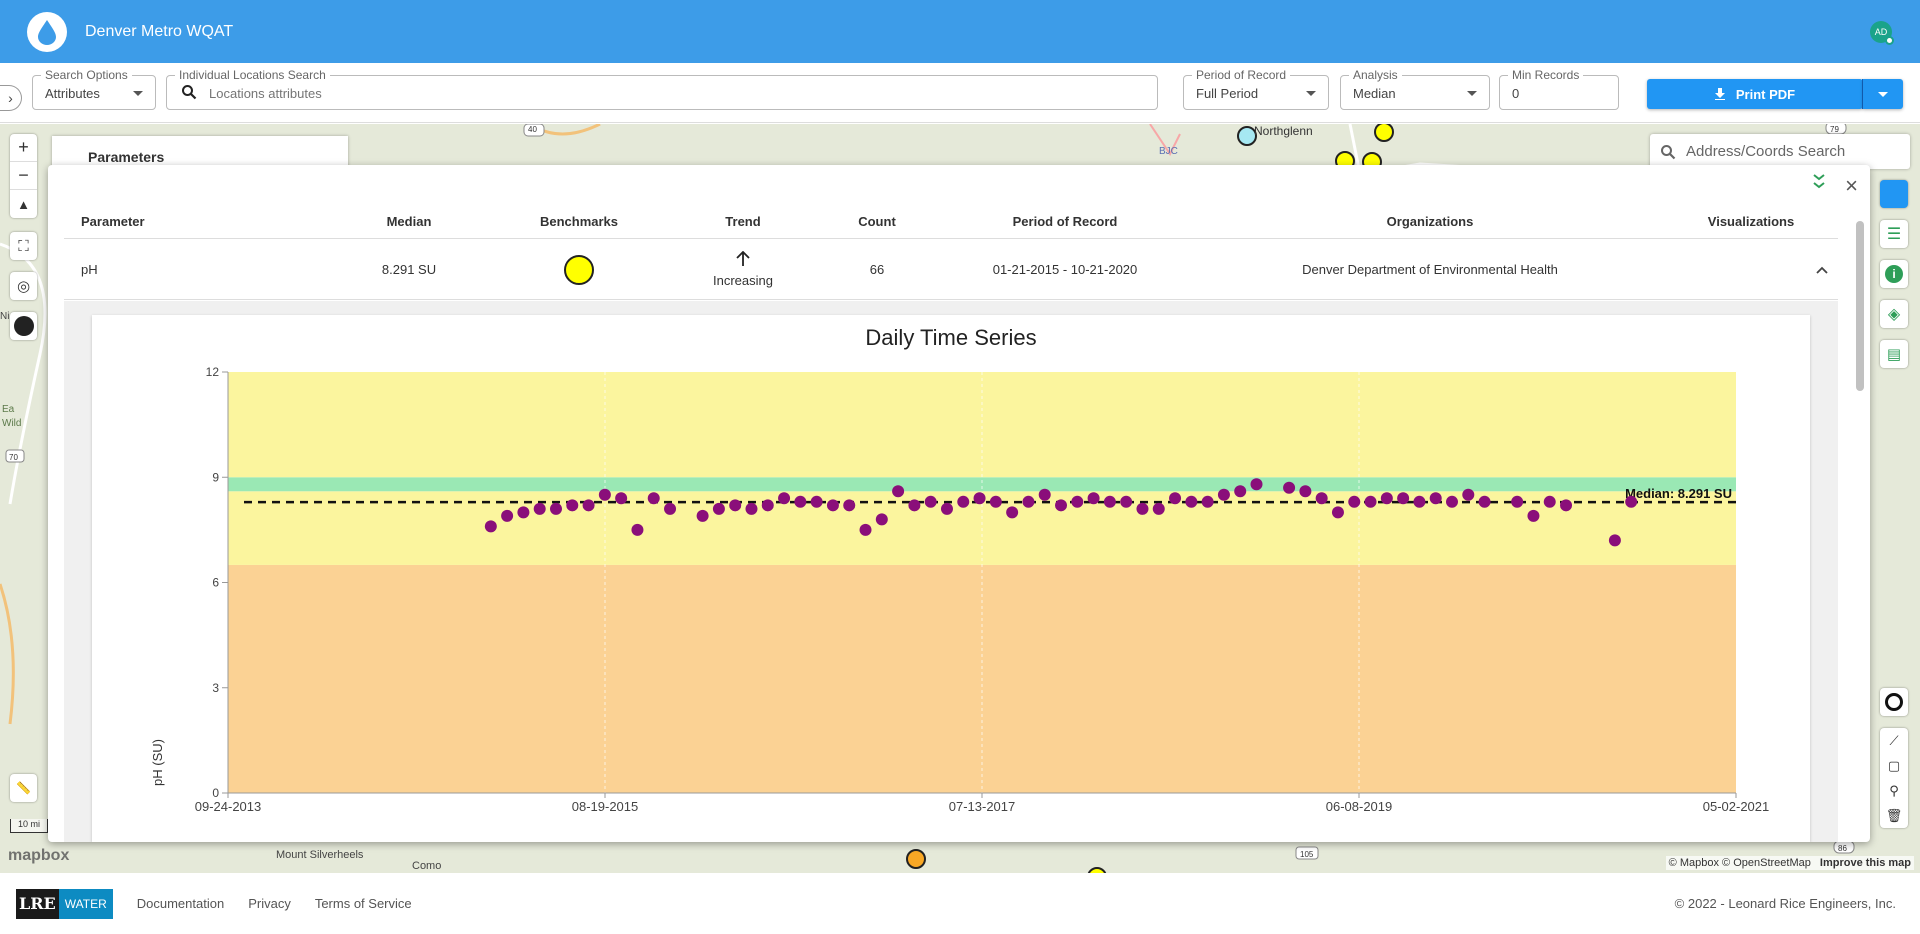 Image resolution: width=1920 pixels, height=934 pixels. What do you see at coordinates (1374, 93) in the screenshot?
I see `analysis-value: Median` at bounding box center [1374, 93].